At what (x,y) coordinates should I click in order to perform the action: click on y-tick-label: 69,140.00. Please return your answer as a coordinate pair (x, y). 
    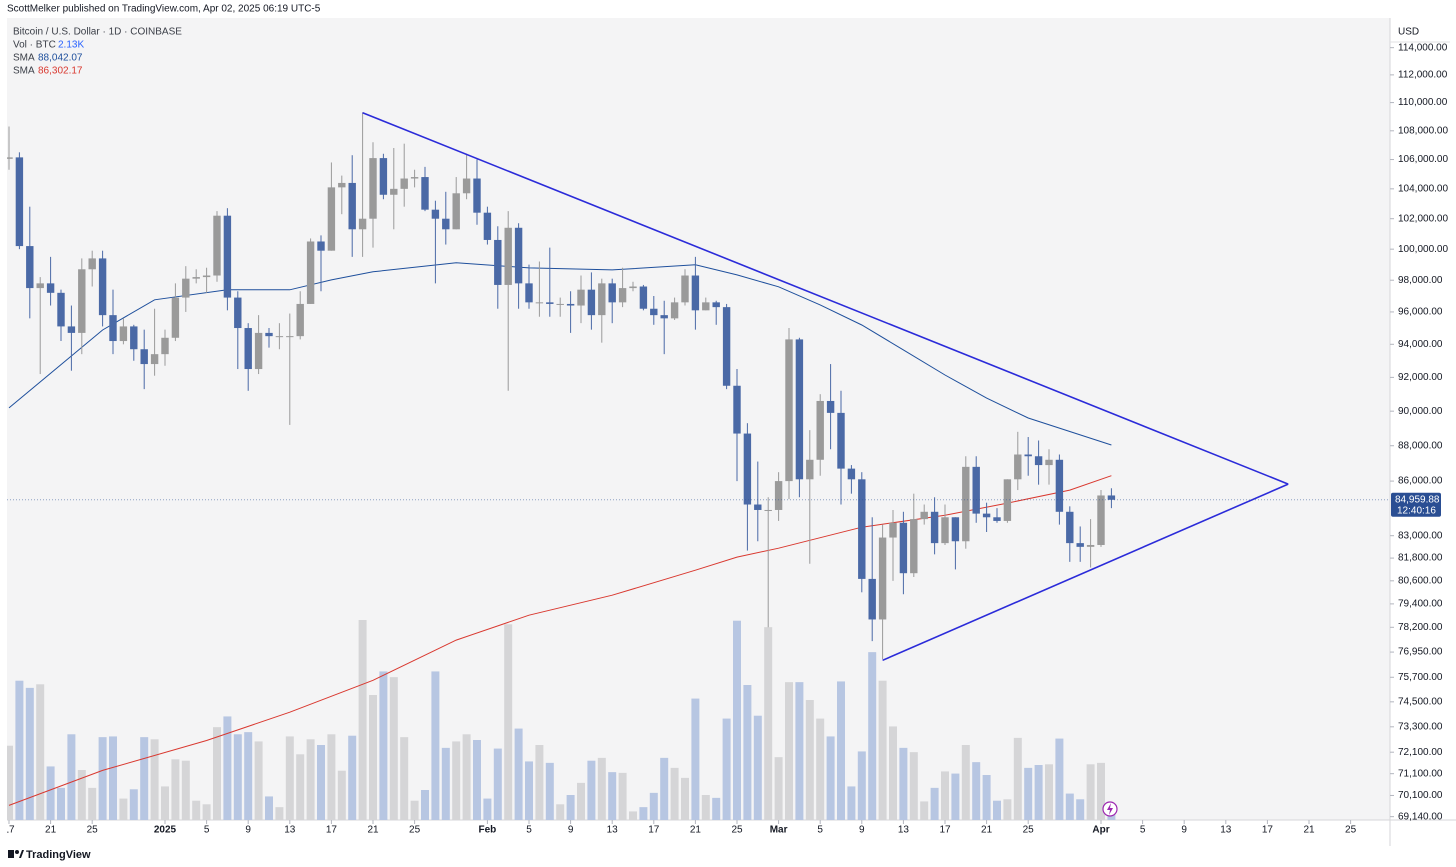
    Looking at the image, I should click on (1420, 816).